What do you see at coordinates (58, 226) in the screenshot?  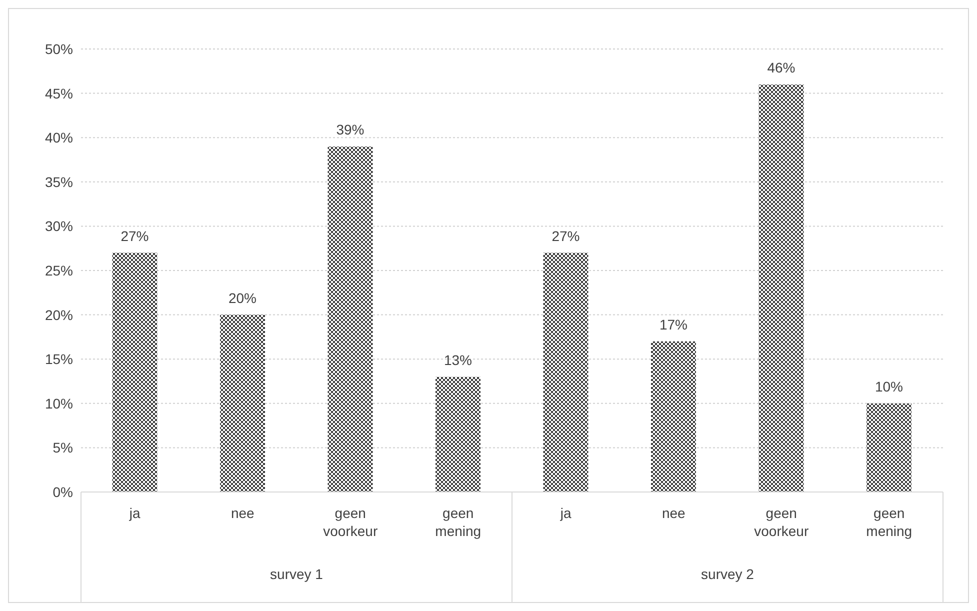 I see `y-tick-label: 30%` at bounding box center [58, 226].